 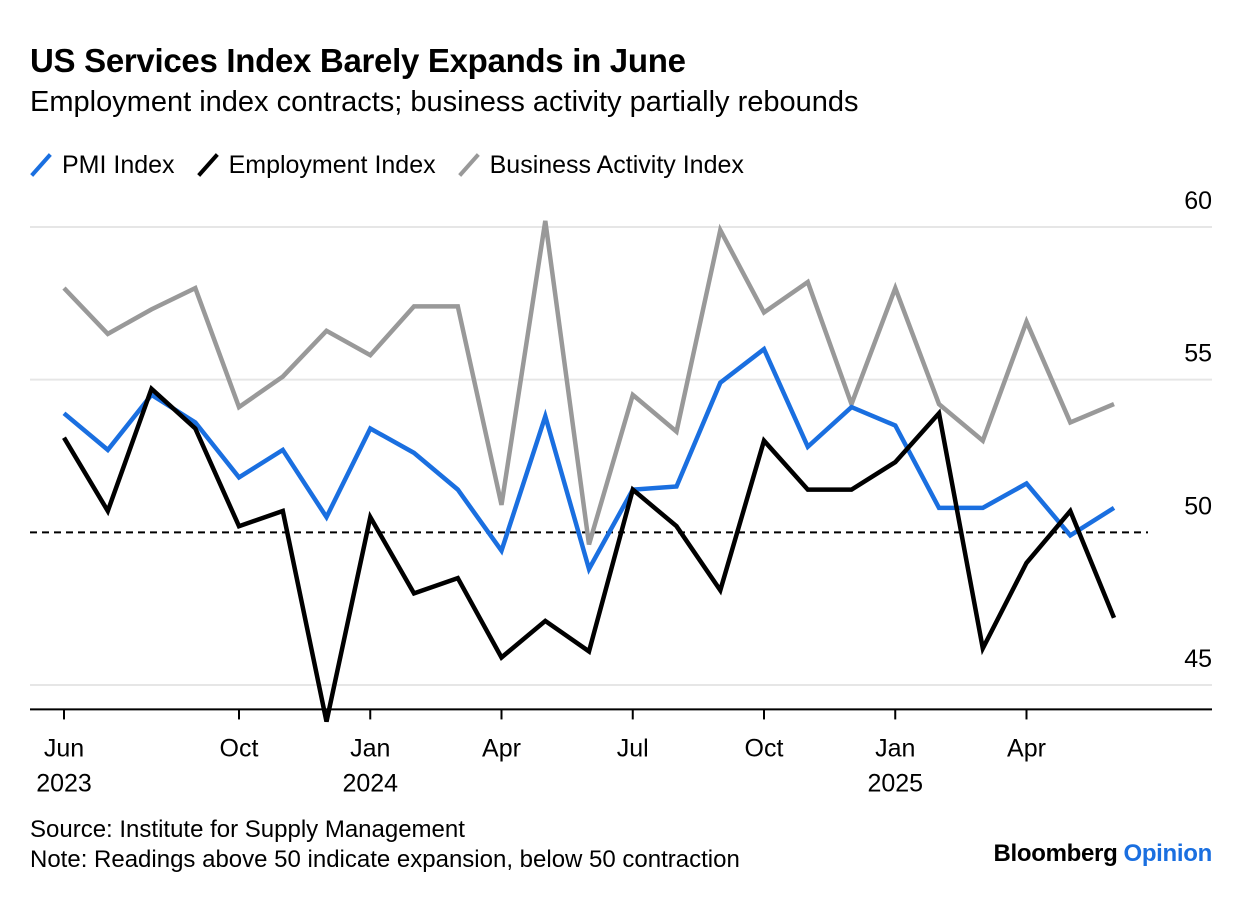 I want to click on legend-swatch-business-activity, so click(x=468, y=165).